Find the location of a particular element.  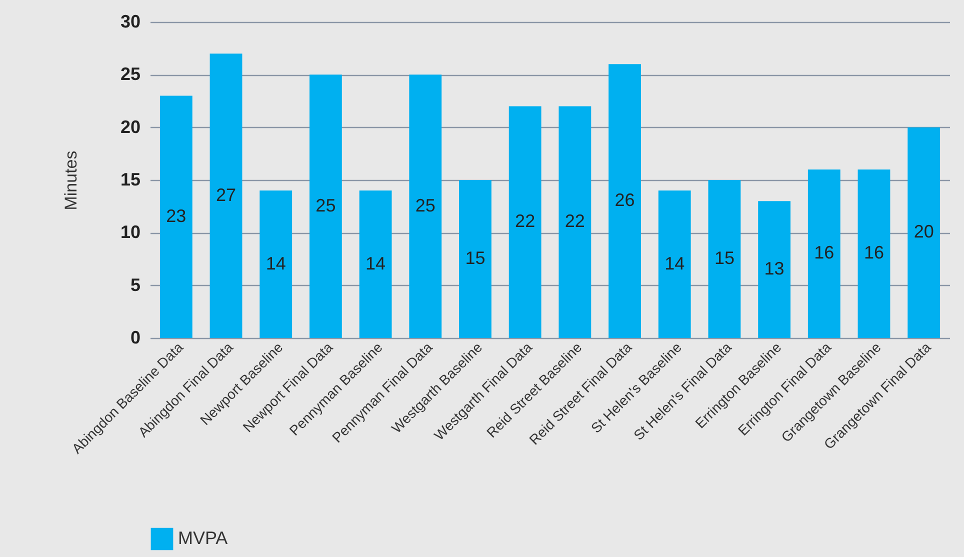

y-tick-label: 0 is located at coordinates (135, 338).